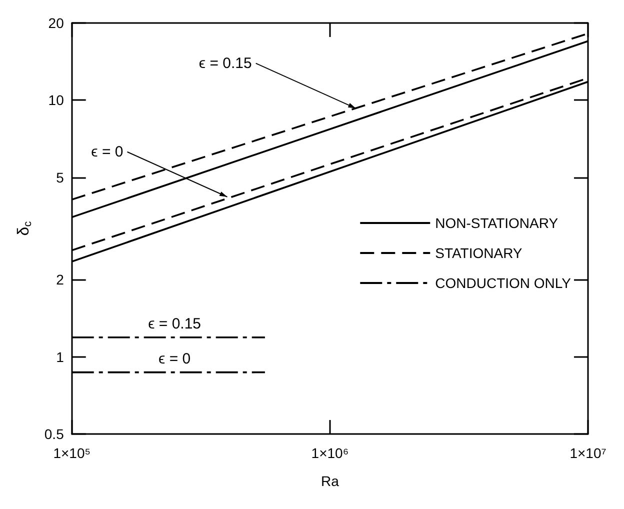 This screenshot has height=509, width=624. What do you see at coordinates (60, 356) in the screenshot?
I see `y-tick-label: 1` at bounding box center [60, 356].